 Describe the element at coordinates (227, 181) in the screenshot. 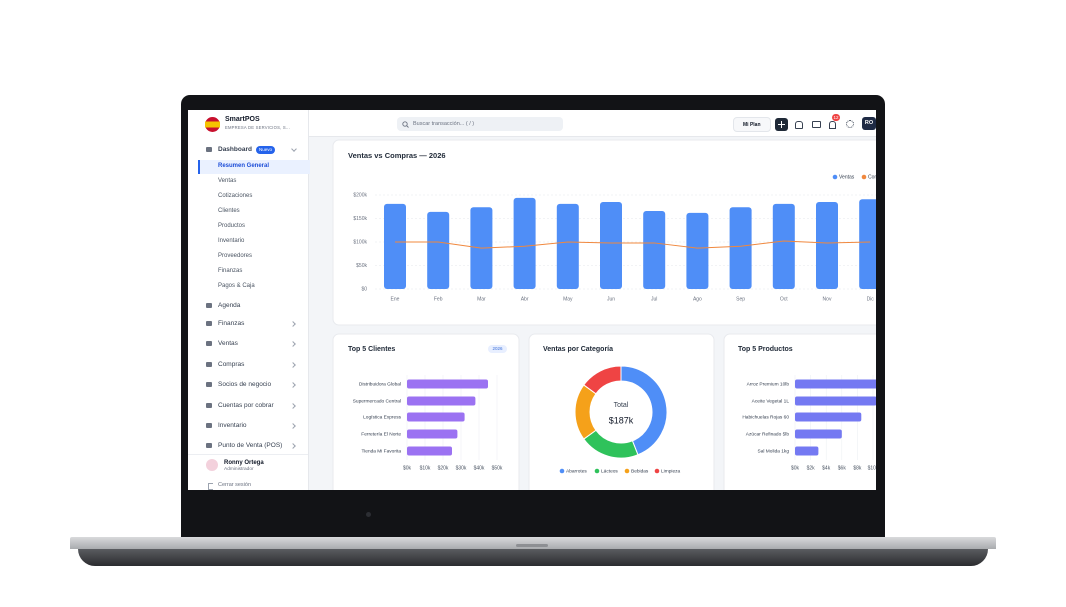

I see `submenu-item: Ventas` at that location.